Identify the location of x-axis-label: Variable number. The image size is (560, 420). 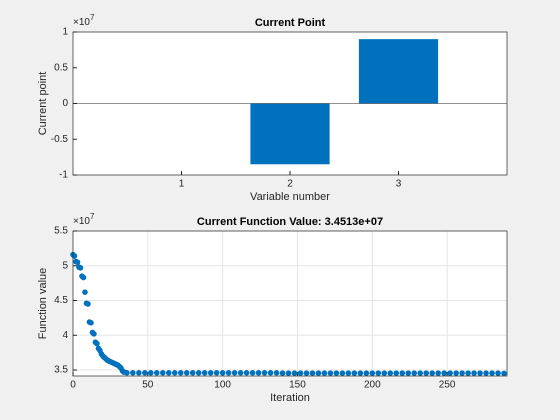
(290, 197).